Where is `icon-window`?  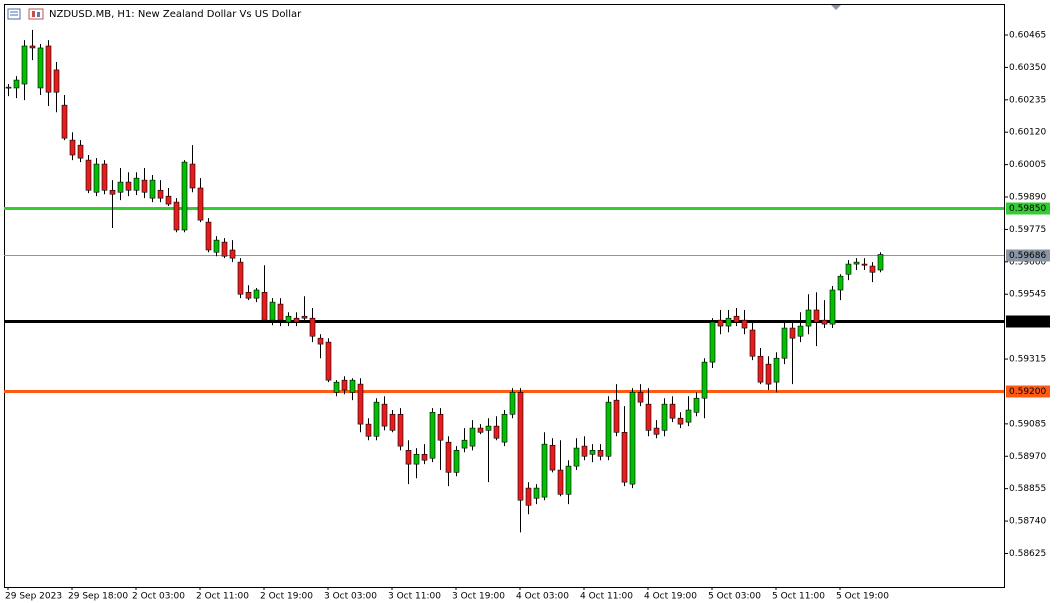
icon-window is located at coordinates (14, 14).